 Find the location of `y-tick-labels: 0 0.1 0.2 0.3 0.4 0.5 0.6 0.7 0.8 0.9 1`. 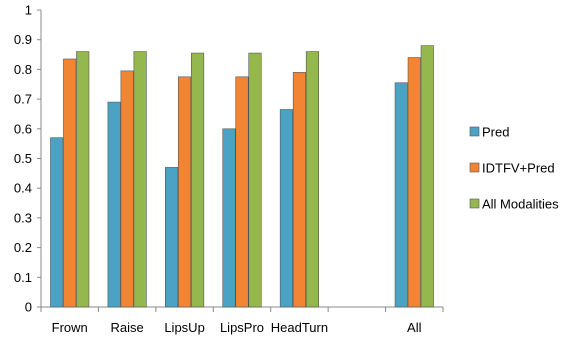

y-tick-labels: 0 0.1 0.2 0.3 0.4 0.5 0.6 0.7 0.8 0.9 1 is located at coordinates (23, 159).